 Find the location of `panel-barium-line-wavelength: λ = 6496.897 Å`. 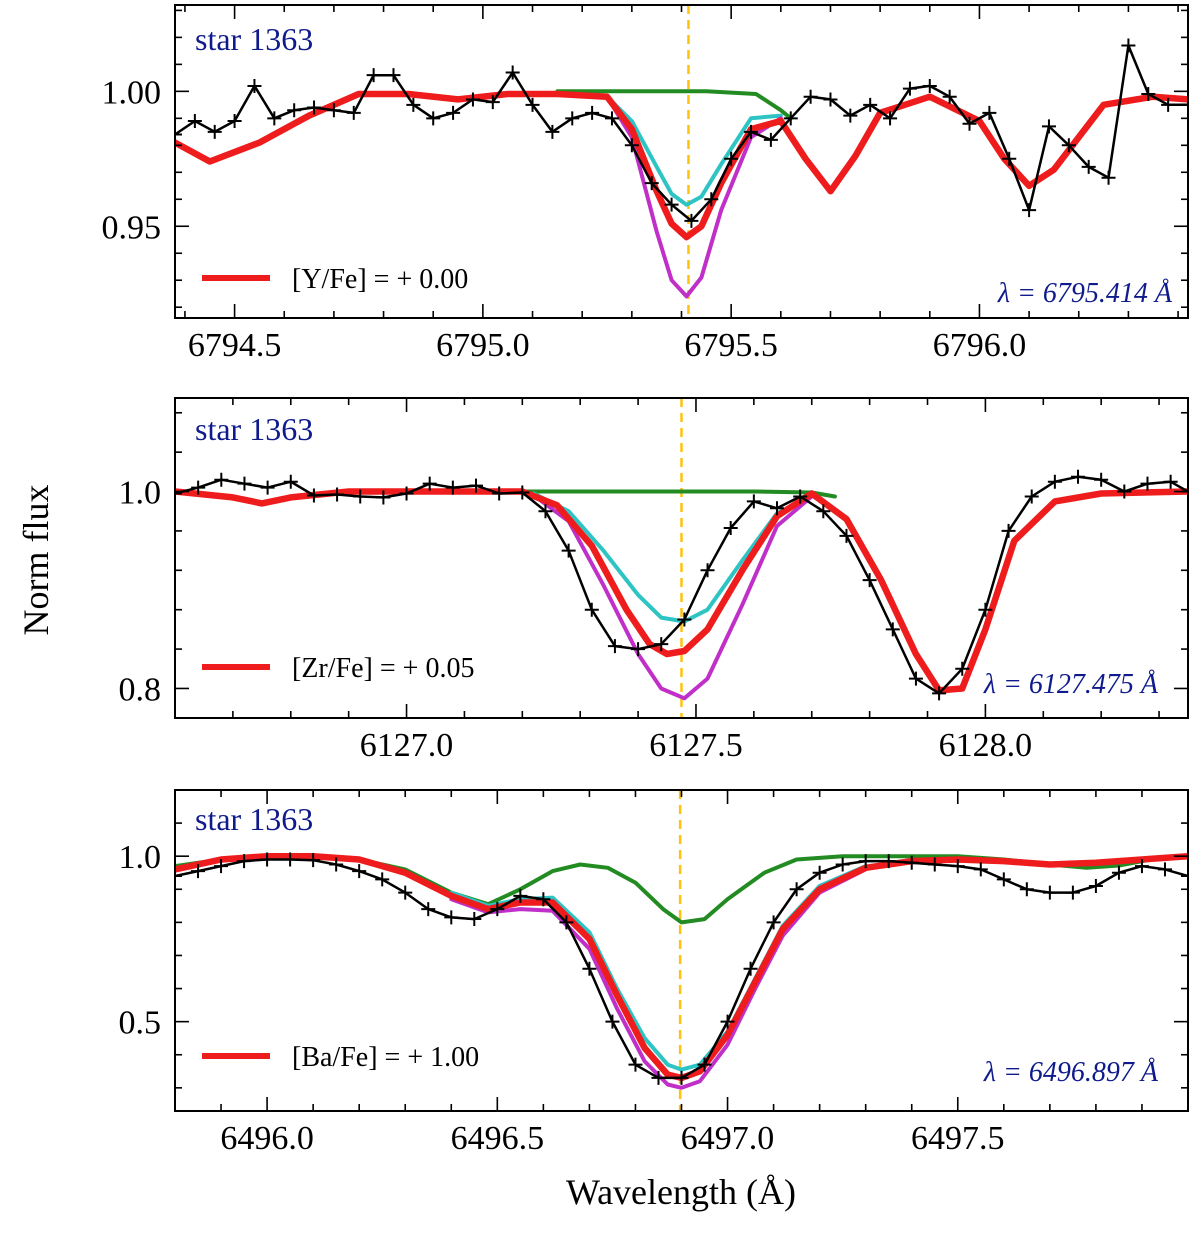

panel-barium-line-wavelength: λ = 6496.897 Å is located at coordinates (1071, 1072).